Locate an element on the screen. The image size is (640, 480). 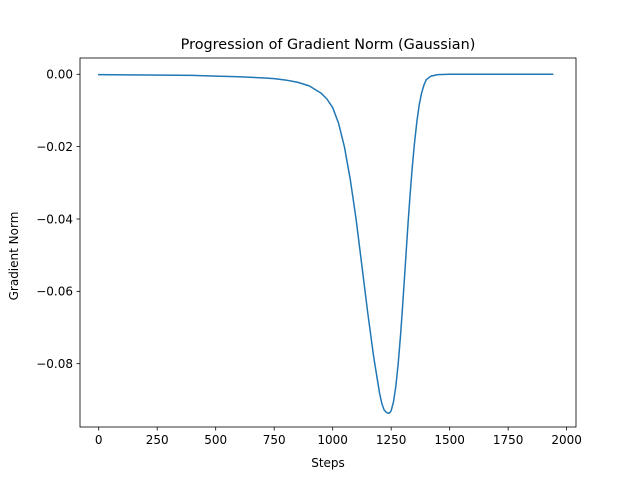
y-axis-label: Gradient Norm is located at coordinates (14, 256).